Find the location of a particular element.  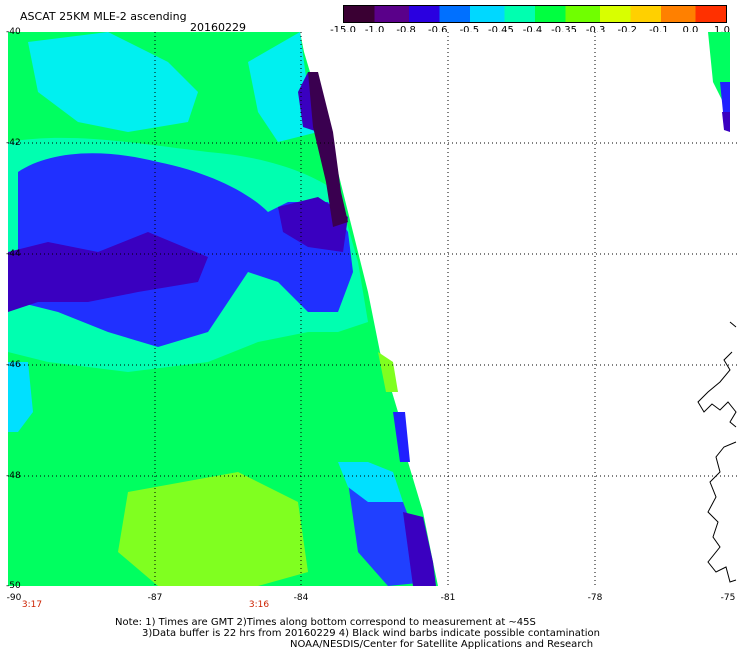

colorbar-tick-label: -0.3 is located at coordinates (595, 30).